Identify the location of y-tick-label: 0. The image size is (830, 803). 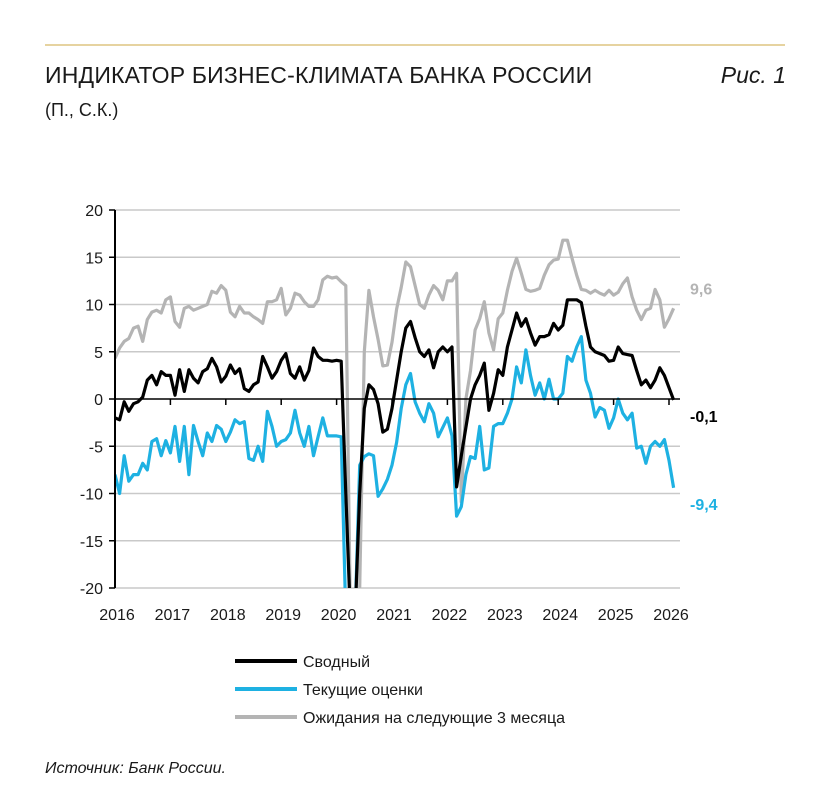
(98, 400).